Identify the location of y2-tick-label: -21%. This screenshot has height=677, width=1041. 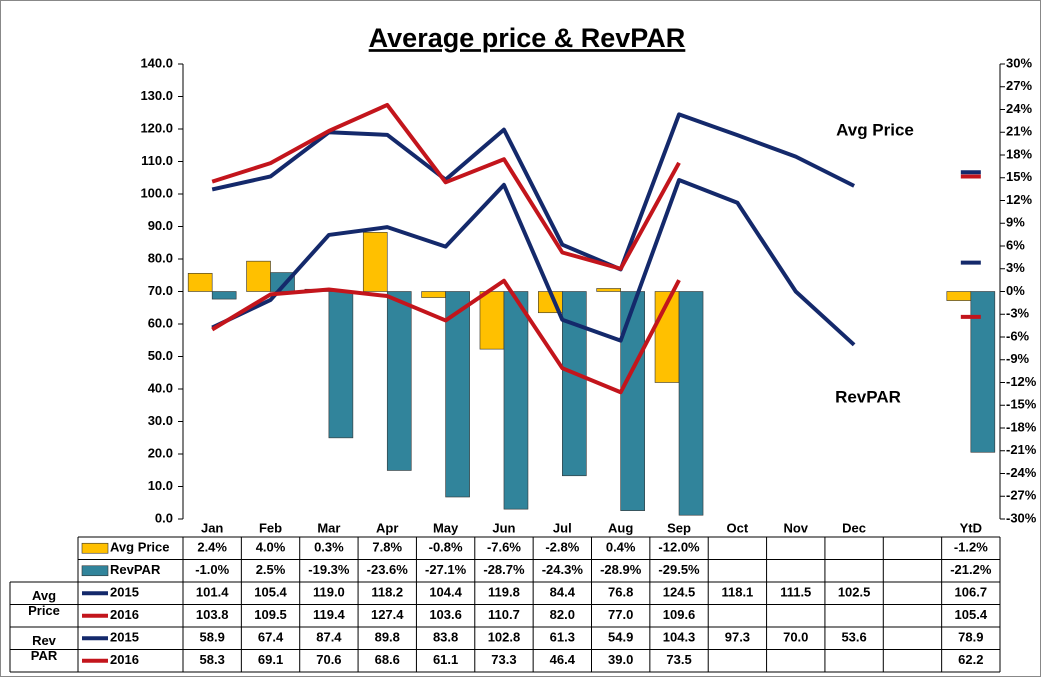
(1021, 449).